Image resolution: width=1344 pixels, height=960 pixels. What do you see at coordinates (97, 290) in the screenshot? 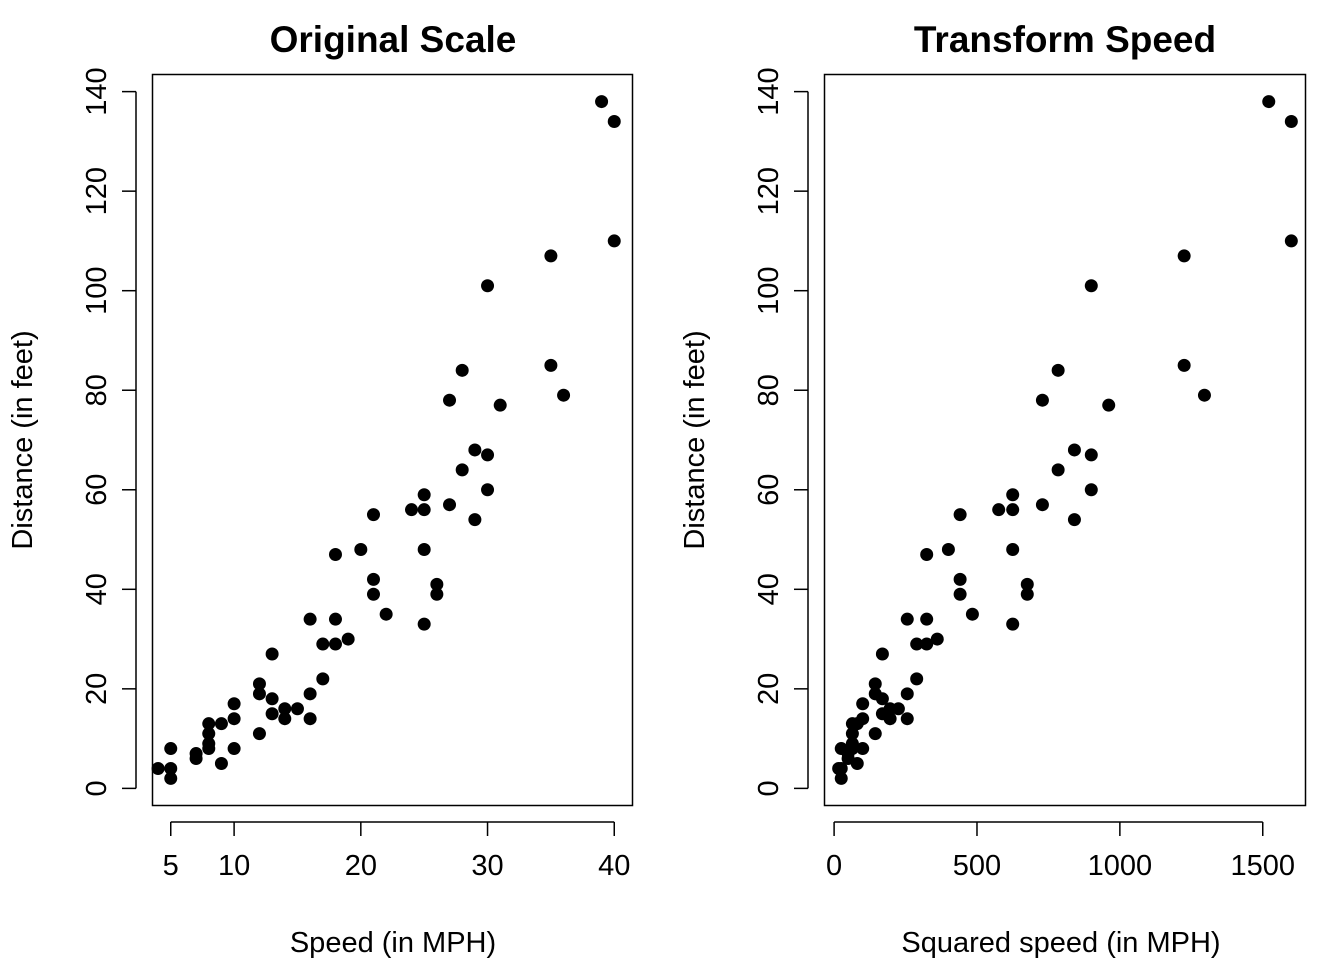
I see `y-tick-label: 100` at bounding box center [97, 290].